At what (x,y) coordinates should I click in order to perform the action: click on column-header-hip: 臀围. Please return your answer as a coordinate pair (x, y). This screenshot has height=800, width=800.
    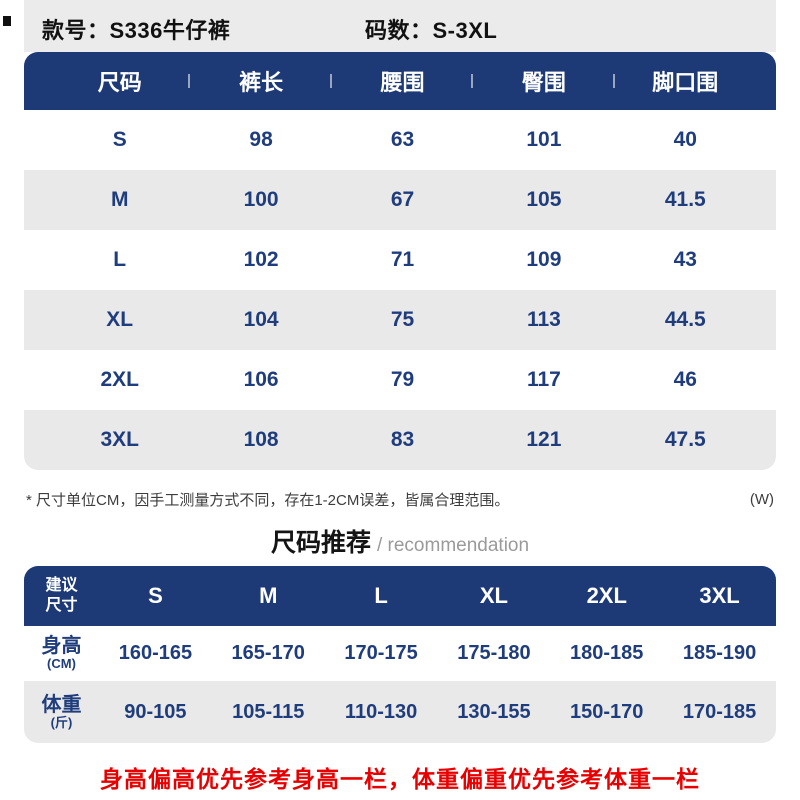
    Looking at the image, I should click on (544, 81).